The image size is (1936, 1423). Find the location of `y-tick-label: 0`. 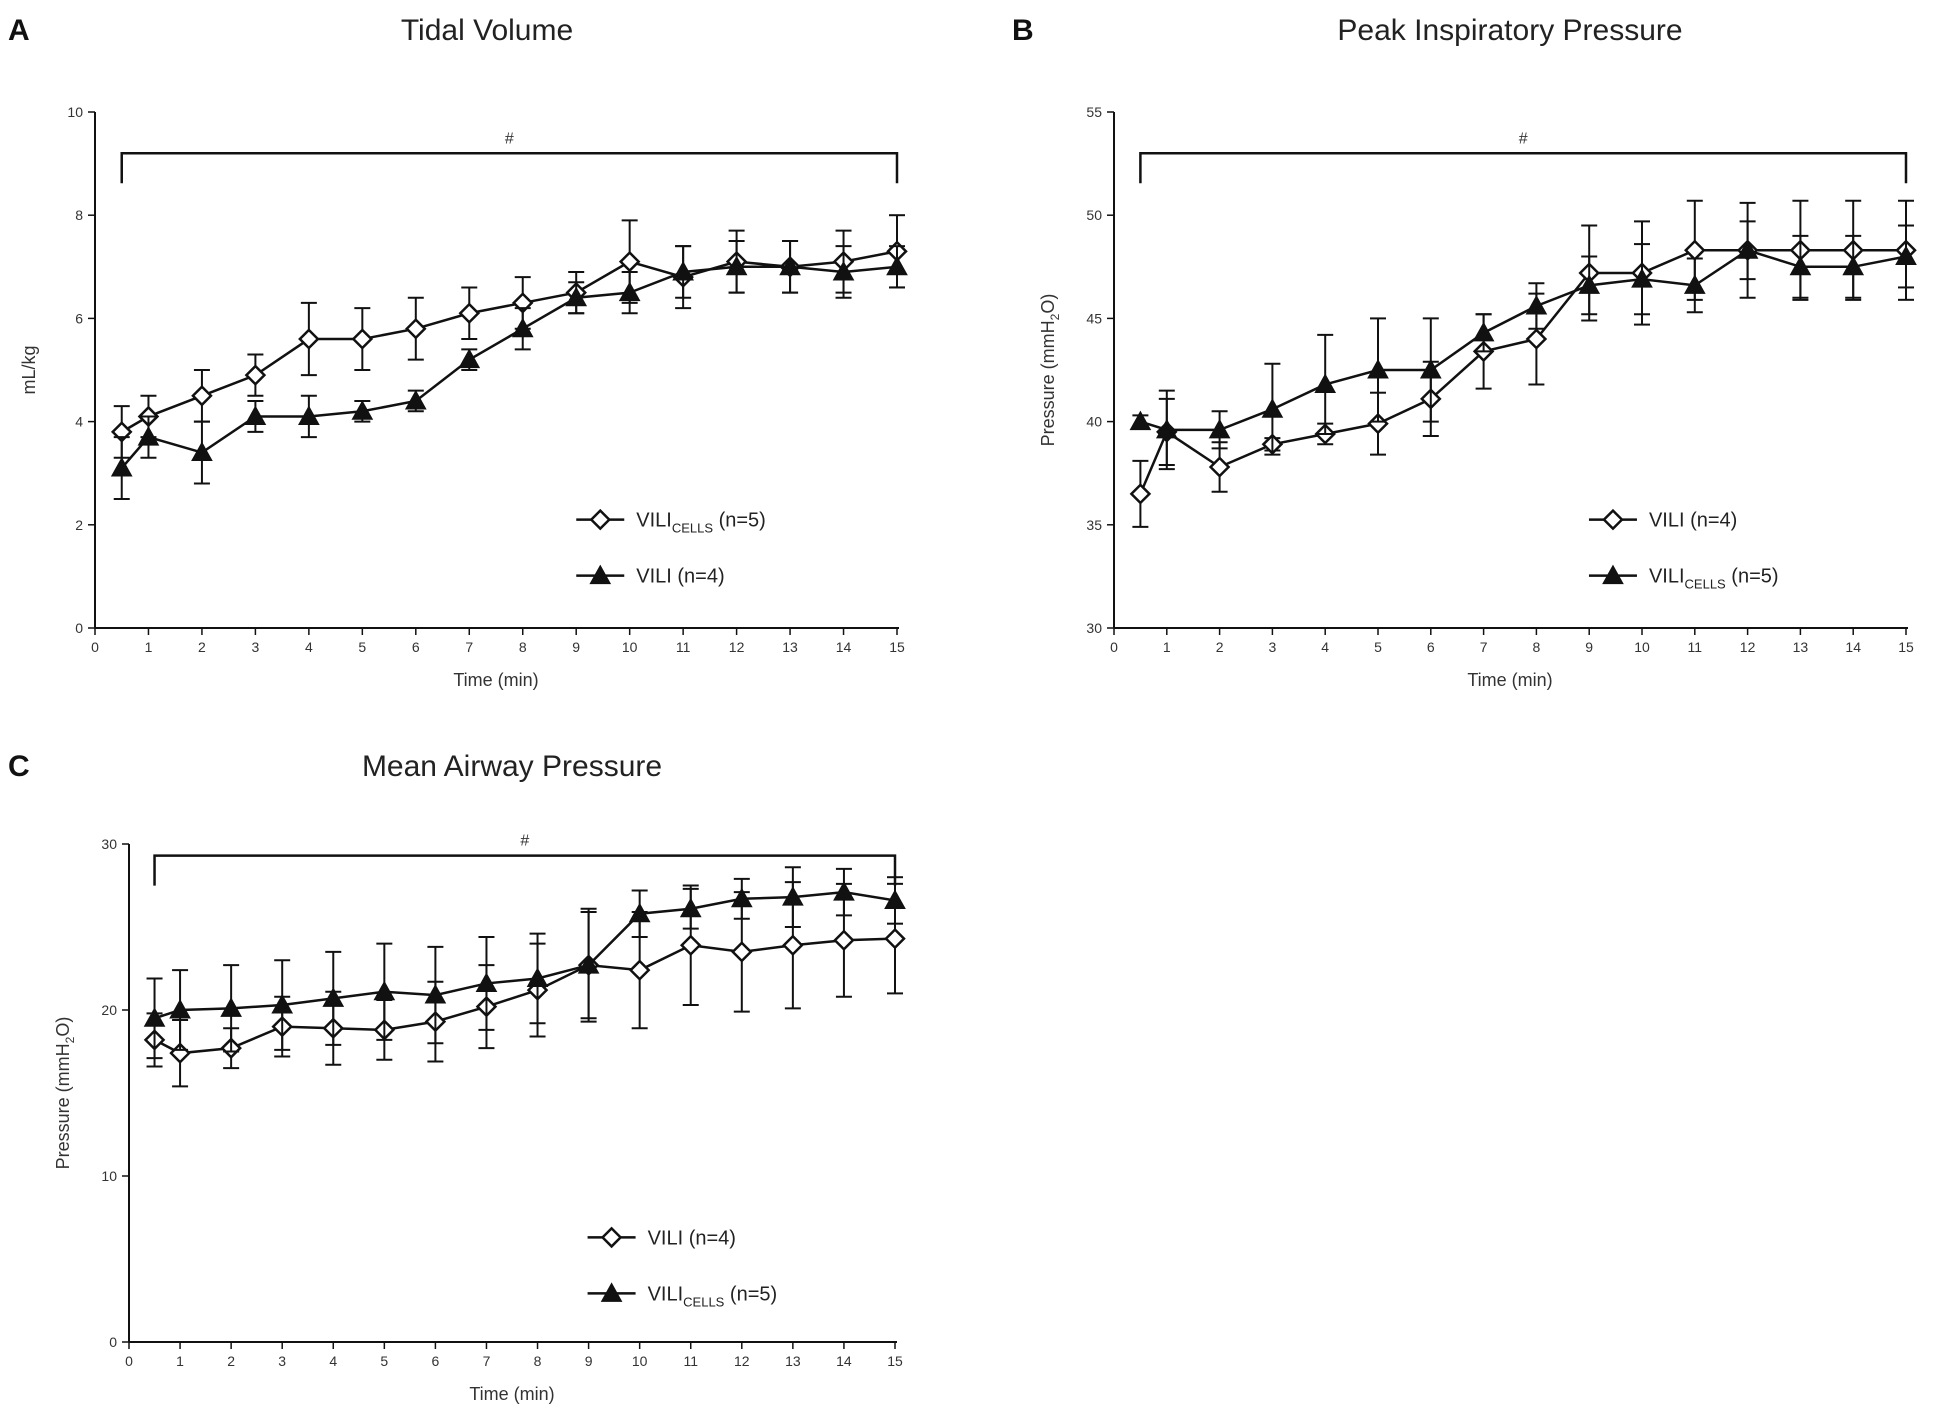

y-tick-label: 0 is located at coordinates (79, 628).